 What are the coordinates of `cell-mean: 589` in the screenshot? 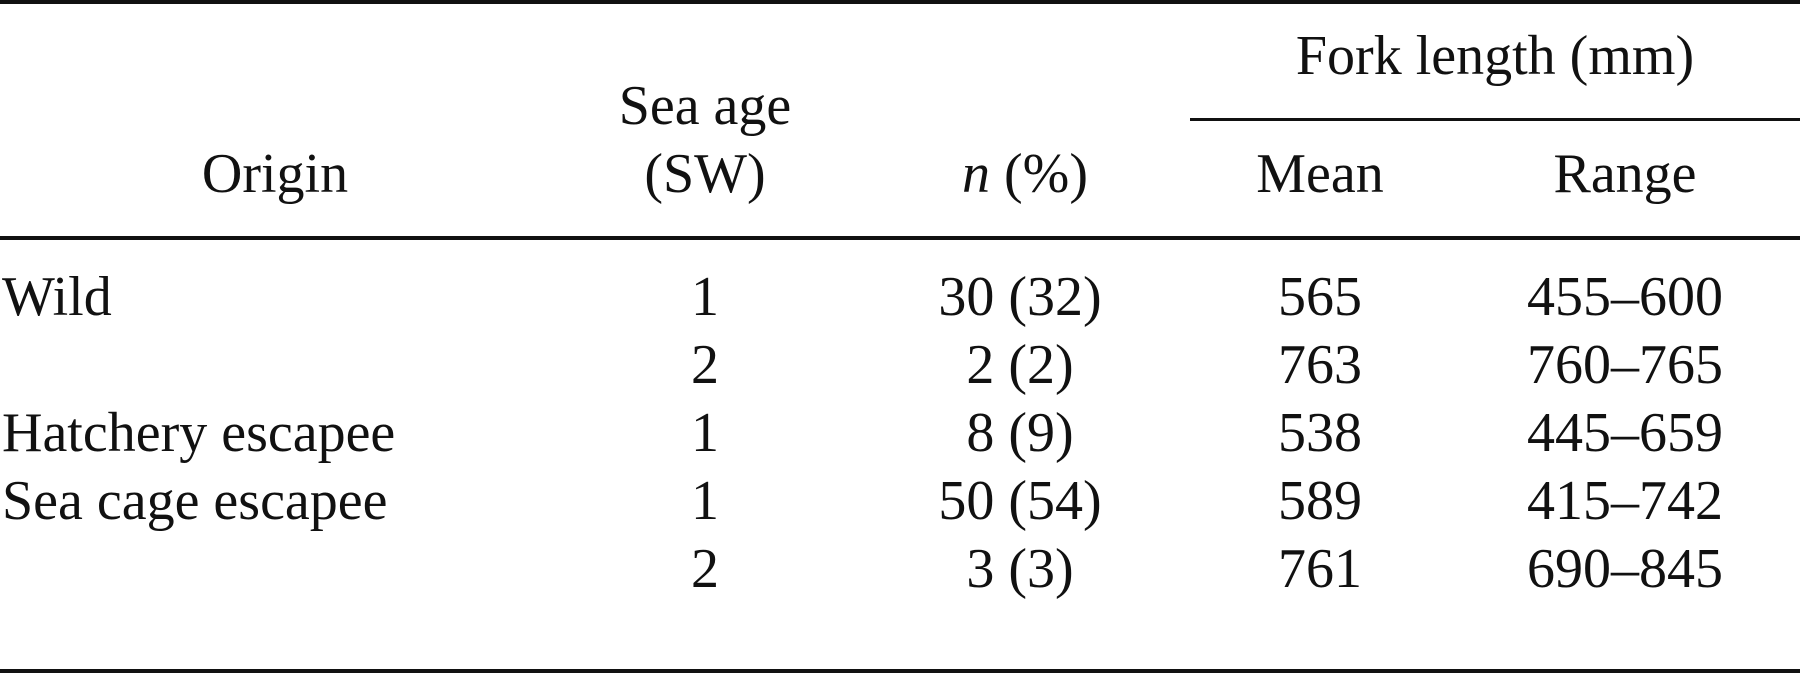 It's located at (1320, 501).